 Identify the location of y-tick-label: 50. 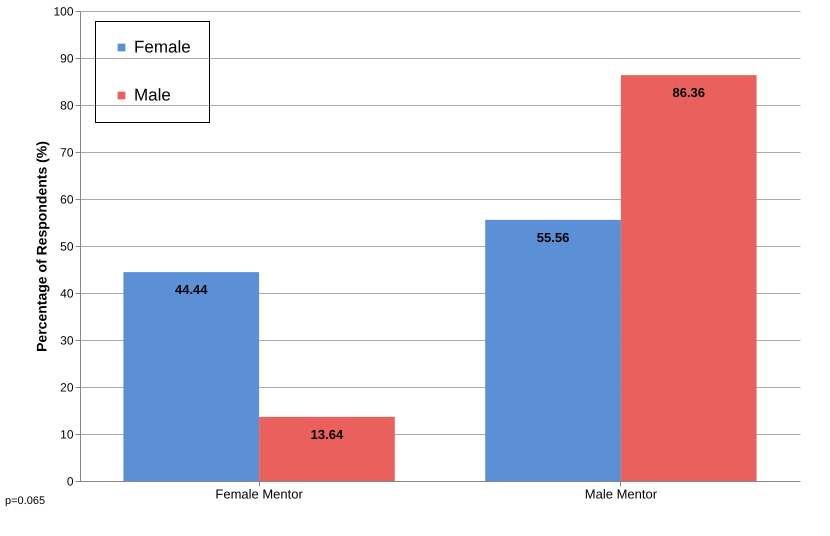
(67, 247).